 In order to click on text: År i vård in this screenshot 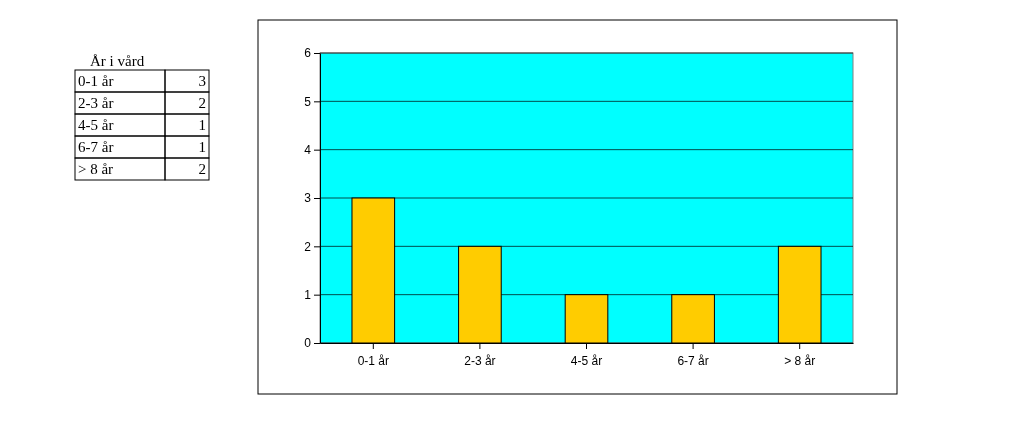, I will do `click(117, 61)`.